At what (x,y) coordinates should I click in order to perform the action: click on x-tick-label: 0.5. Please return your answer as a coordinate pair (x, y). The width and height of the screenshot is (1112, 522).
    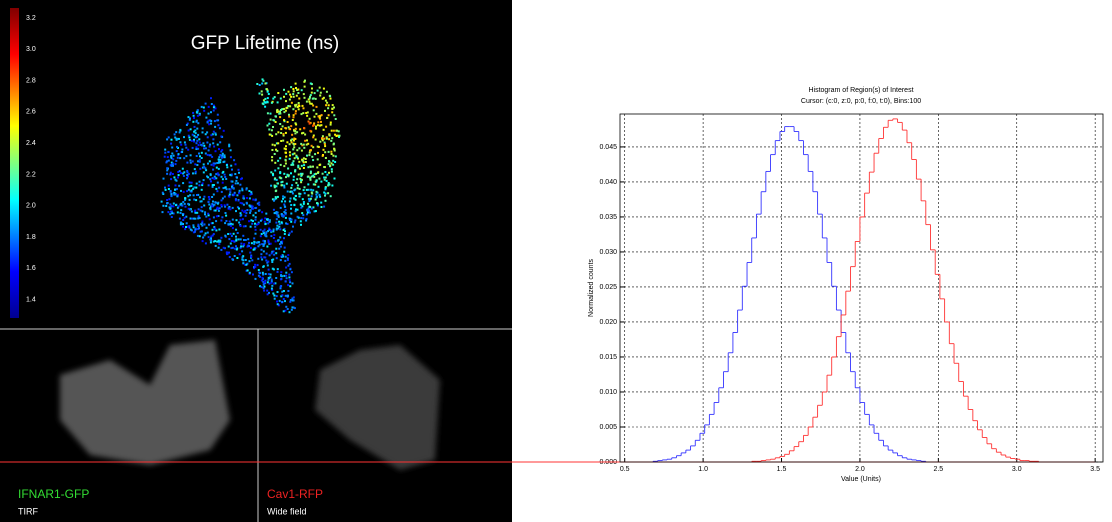
    Looking at the image, I should click on (625, 469).